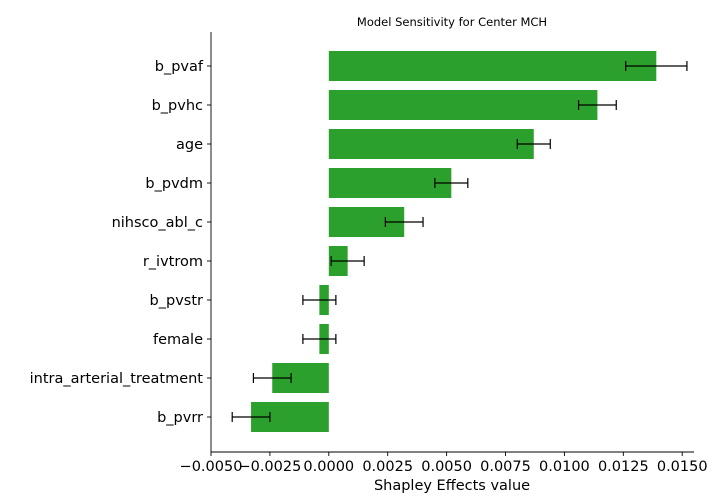 The width and height of the screenshot is (720, 504). I want to click on error-bar-b_pvstr, so click(319, 300).